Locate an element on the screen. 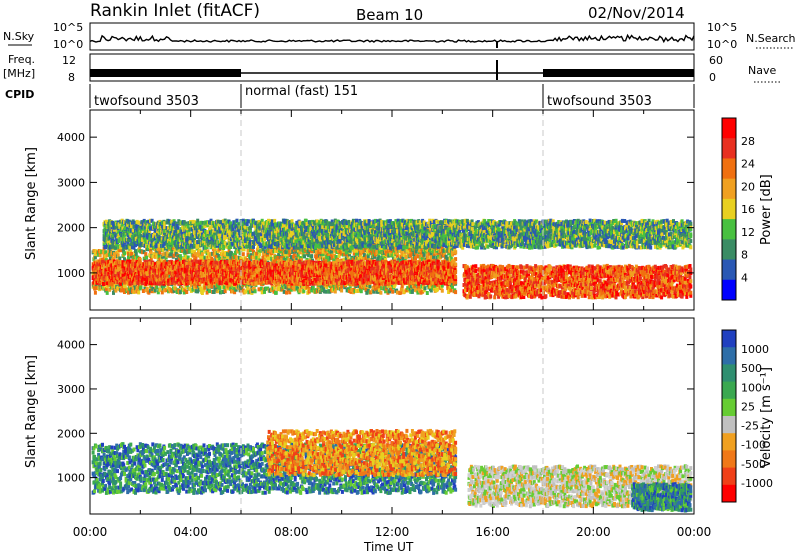 This screenshot has height=554, width=800. freq-tick-top: 12 is located at coordinates (69, 60).